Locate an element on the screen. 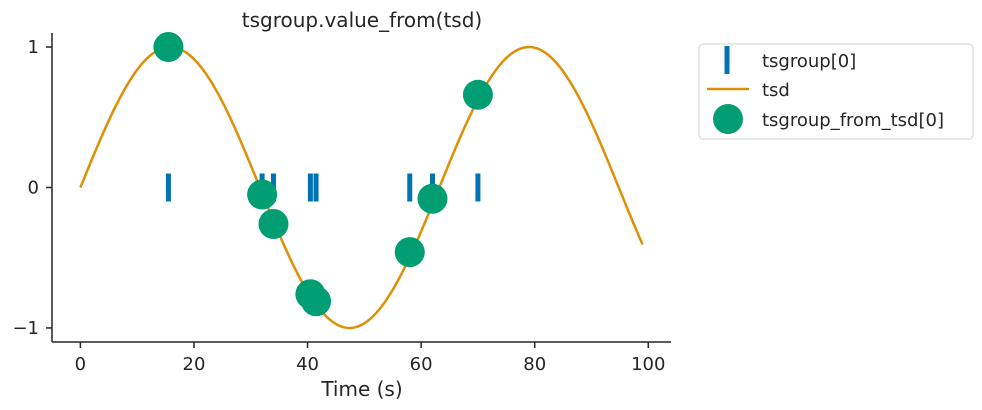 This screenshot has width=982, height=410. legend-label-line: tsd is located at coordinates (776, 90).